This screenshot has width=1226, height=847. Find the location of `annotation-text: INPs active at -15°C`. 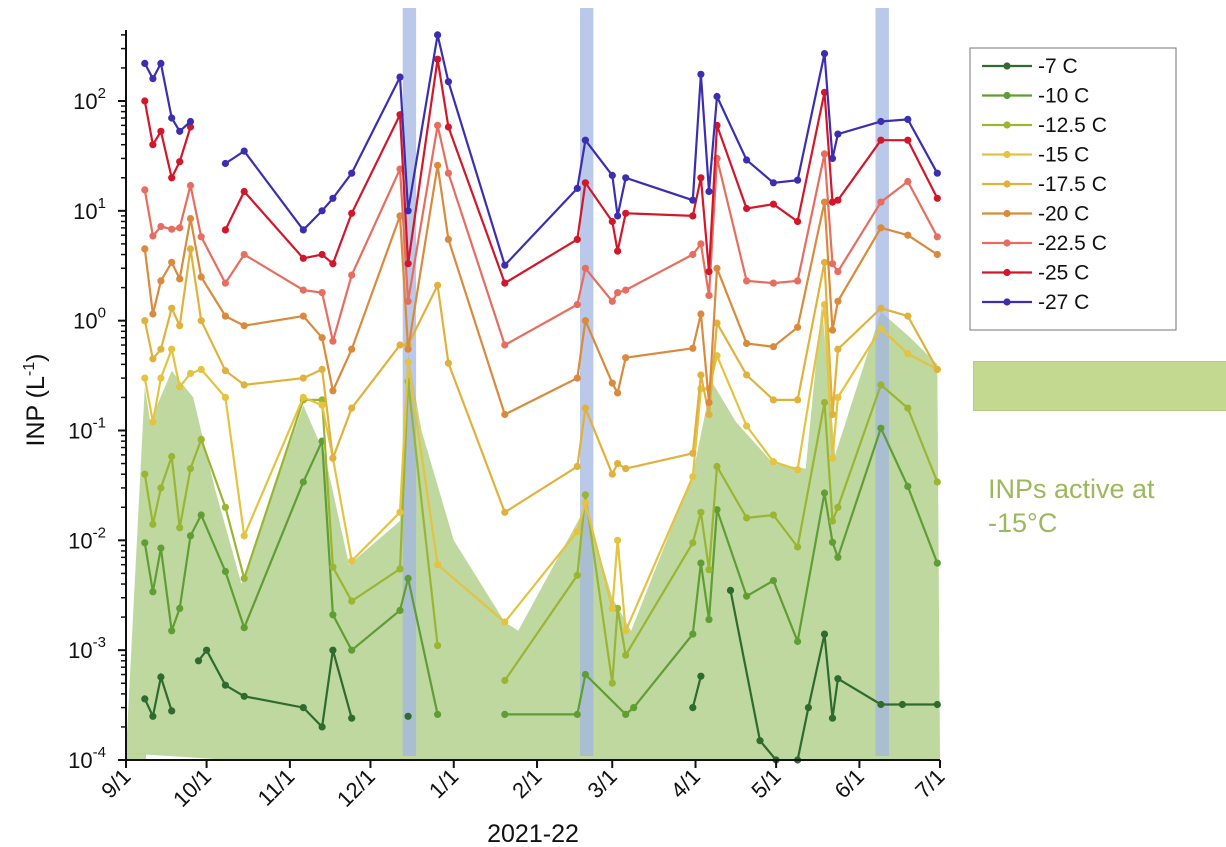

annotation-text: INPs active at -15°C is located at coordinates (1071, 506).